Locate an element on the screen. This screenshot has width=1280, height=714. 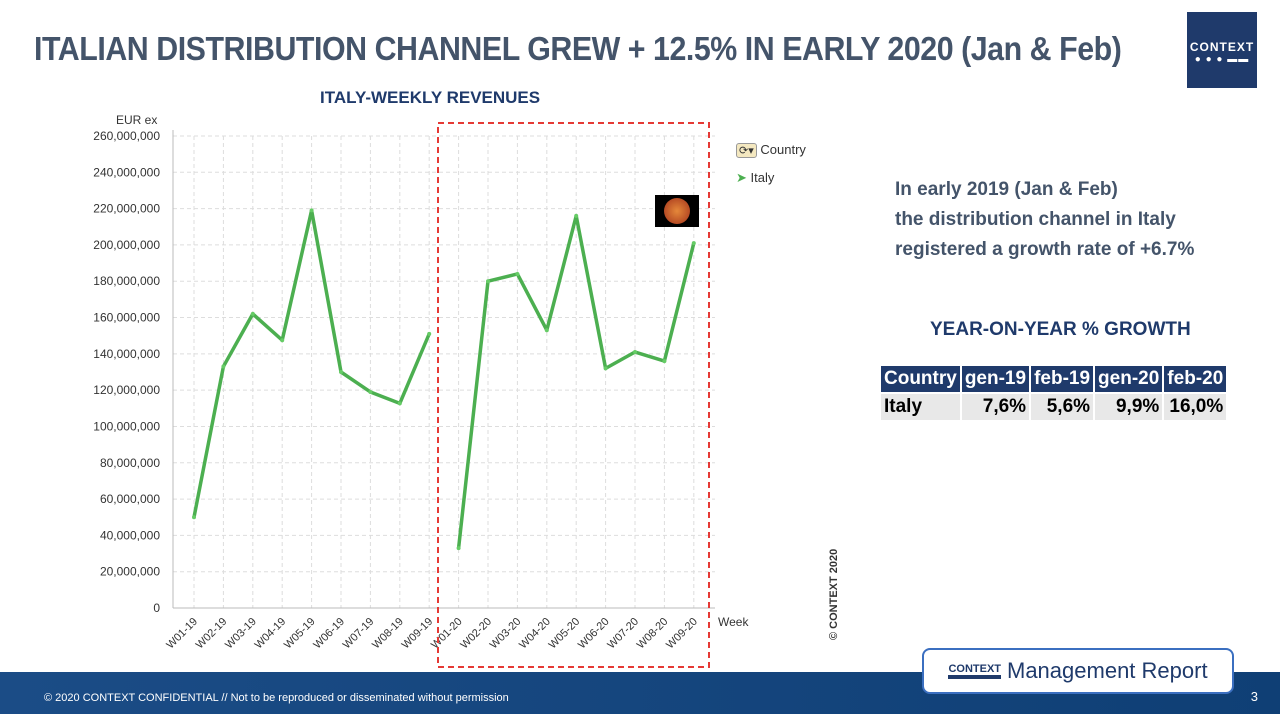
chart-title: ITALY-WEEKLY REVENUES is located at coordinates (430, 97).